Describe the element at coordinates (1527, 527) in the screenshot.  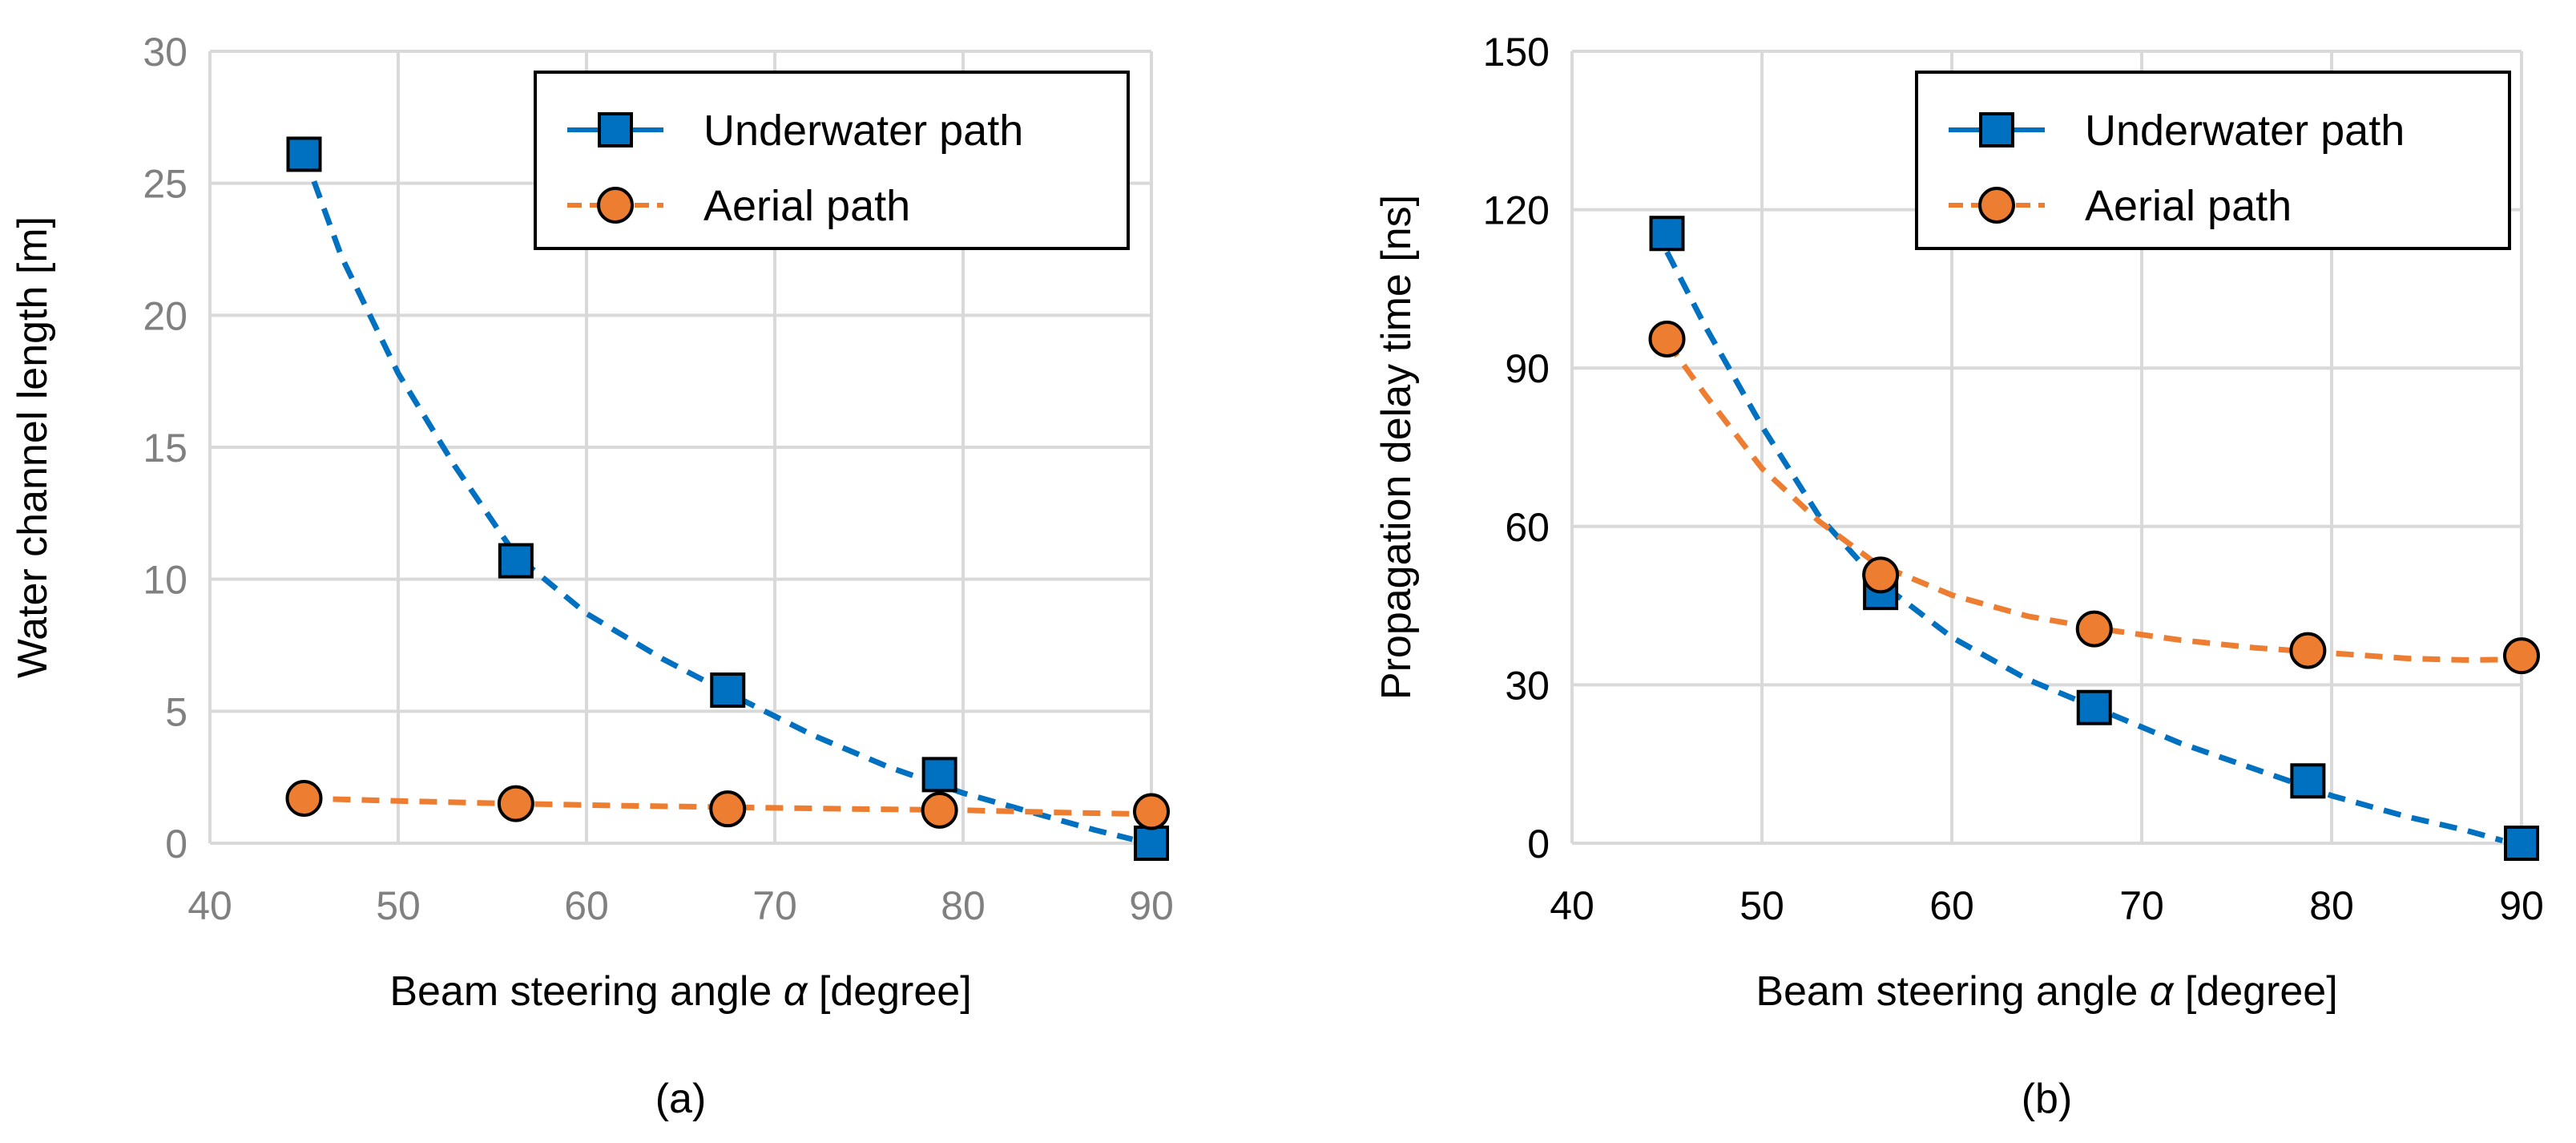
I see `y-tick-label: 60` at that location.